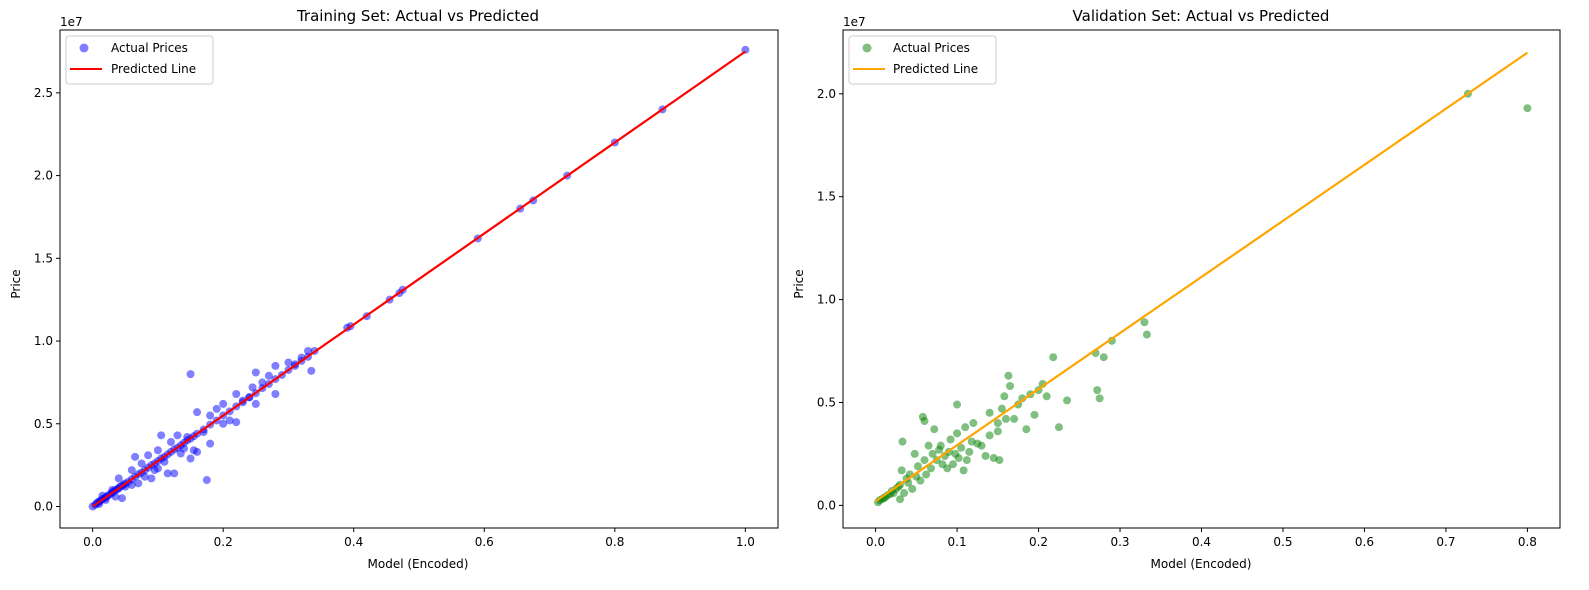 Image resolution: width=1589 pixels, height=590 pixels. What do you see at coordinates (71, 22) in the screenshot?
I see `y-offset-label: 1e7` at bounding box center [71, 22].